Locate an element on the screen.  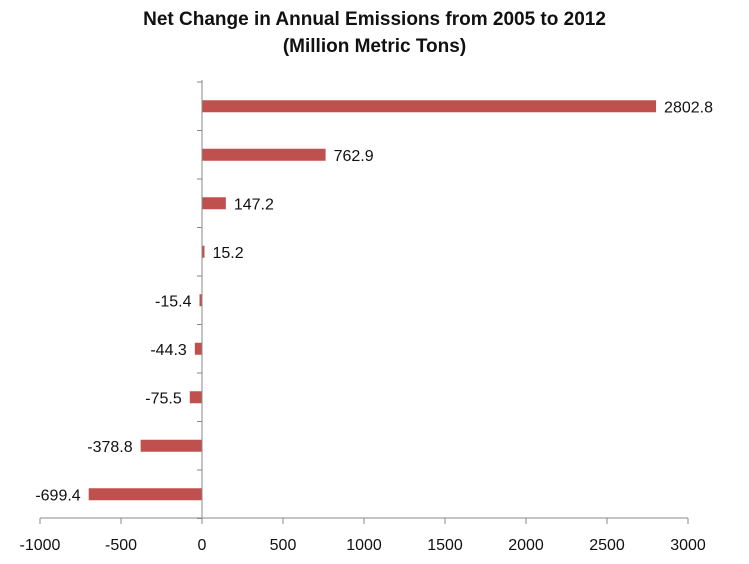
value-tick-label: 1500 is located at coordinates (445, 545).